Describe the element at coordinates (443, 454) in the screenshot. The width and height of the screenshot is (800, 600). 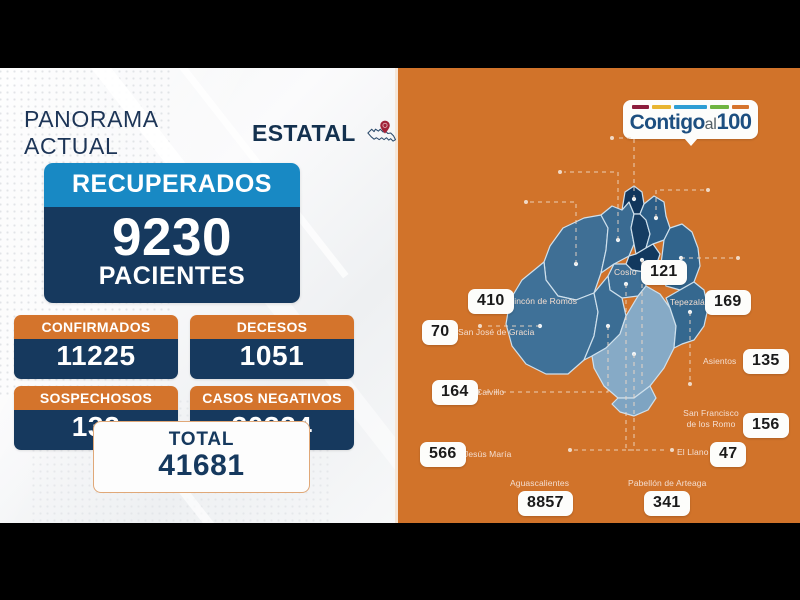
I see `map-value-jesus-maria: 566` at that location.